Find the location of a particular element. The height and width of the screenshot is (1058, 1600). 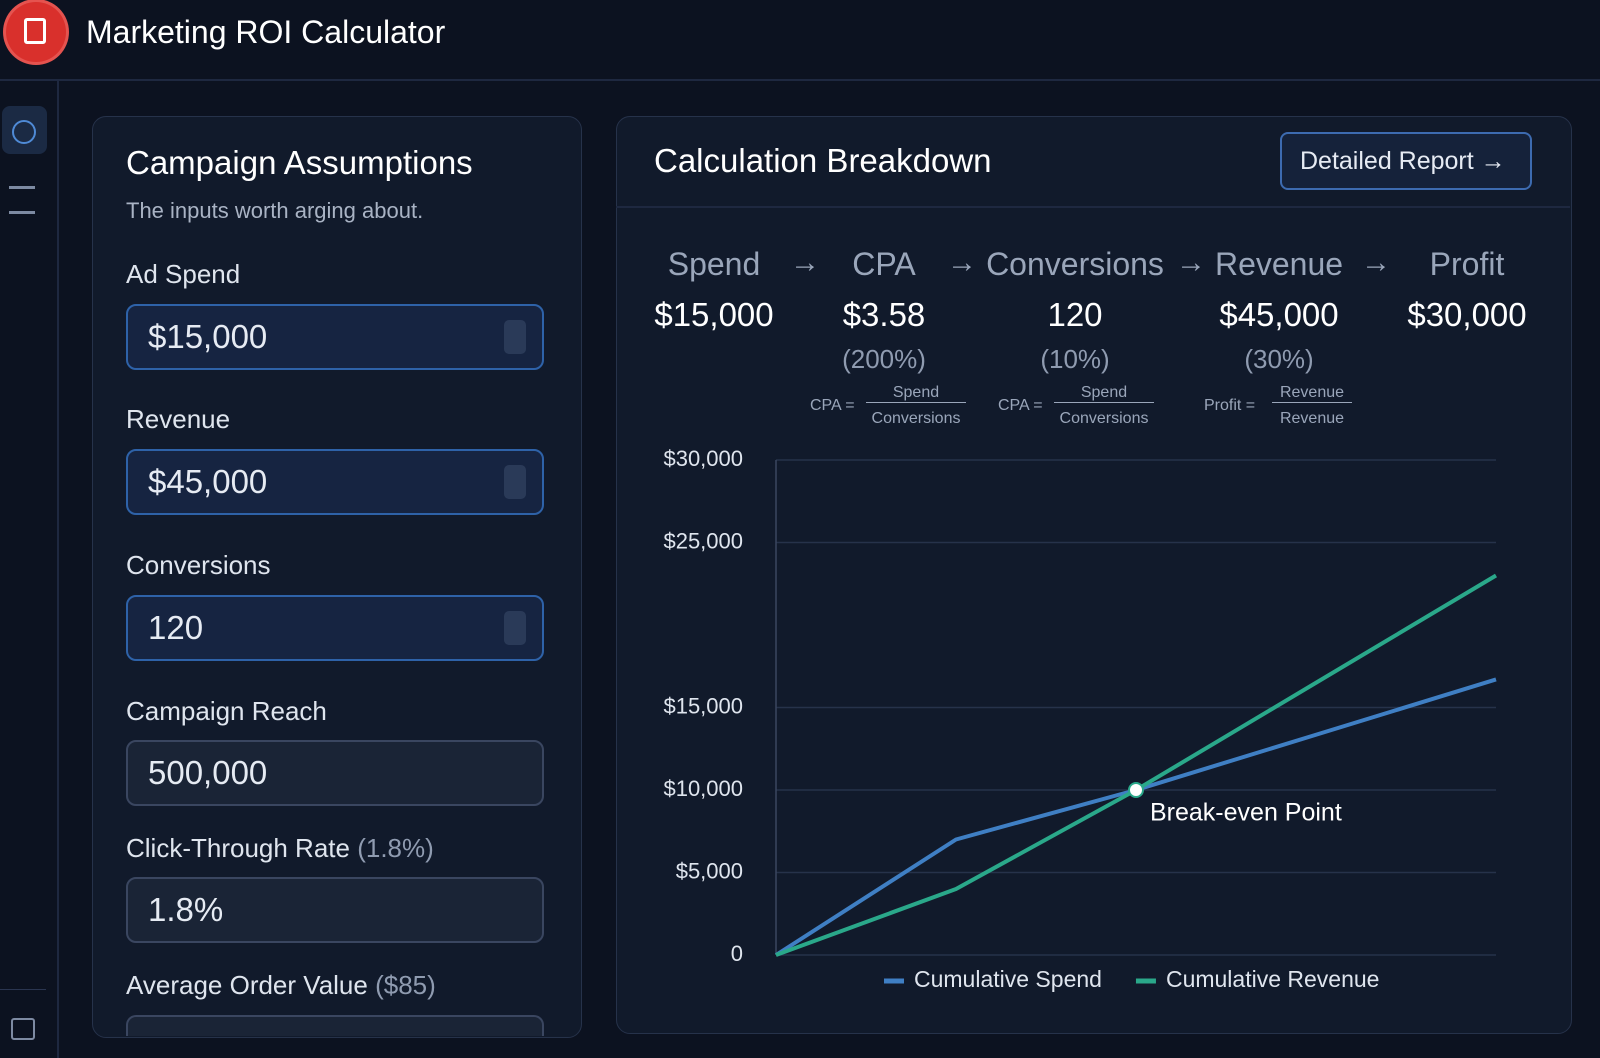

step-value: 120 is located at coordinates (1075, 314).